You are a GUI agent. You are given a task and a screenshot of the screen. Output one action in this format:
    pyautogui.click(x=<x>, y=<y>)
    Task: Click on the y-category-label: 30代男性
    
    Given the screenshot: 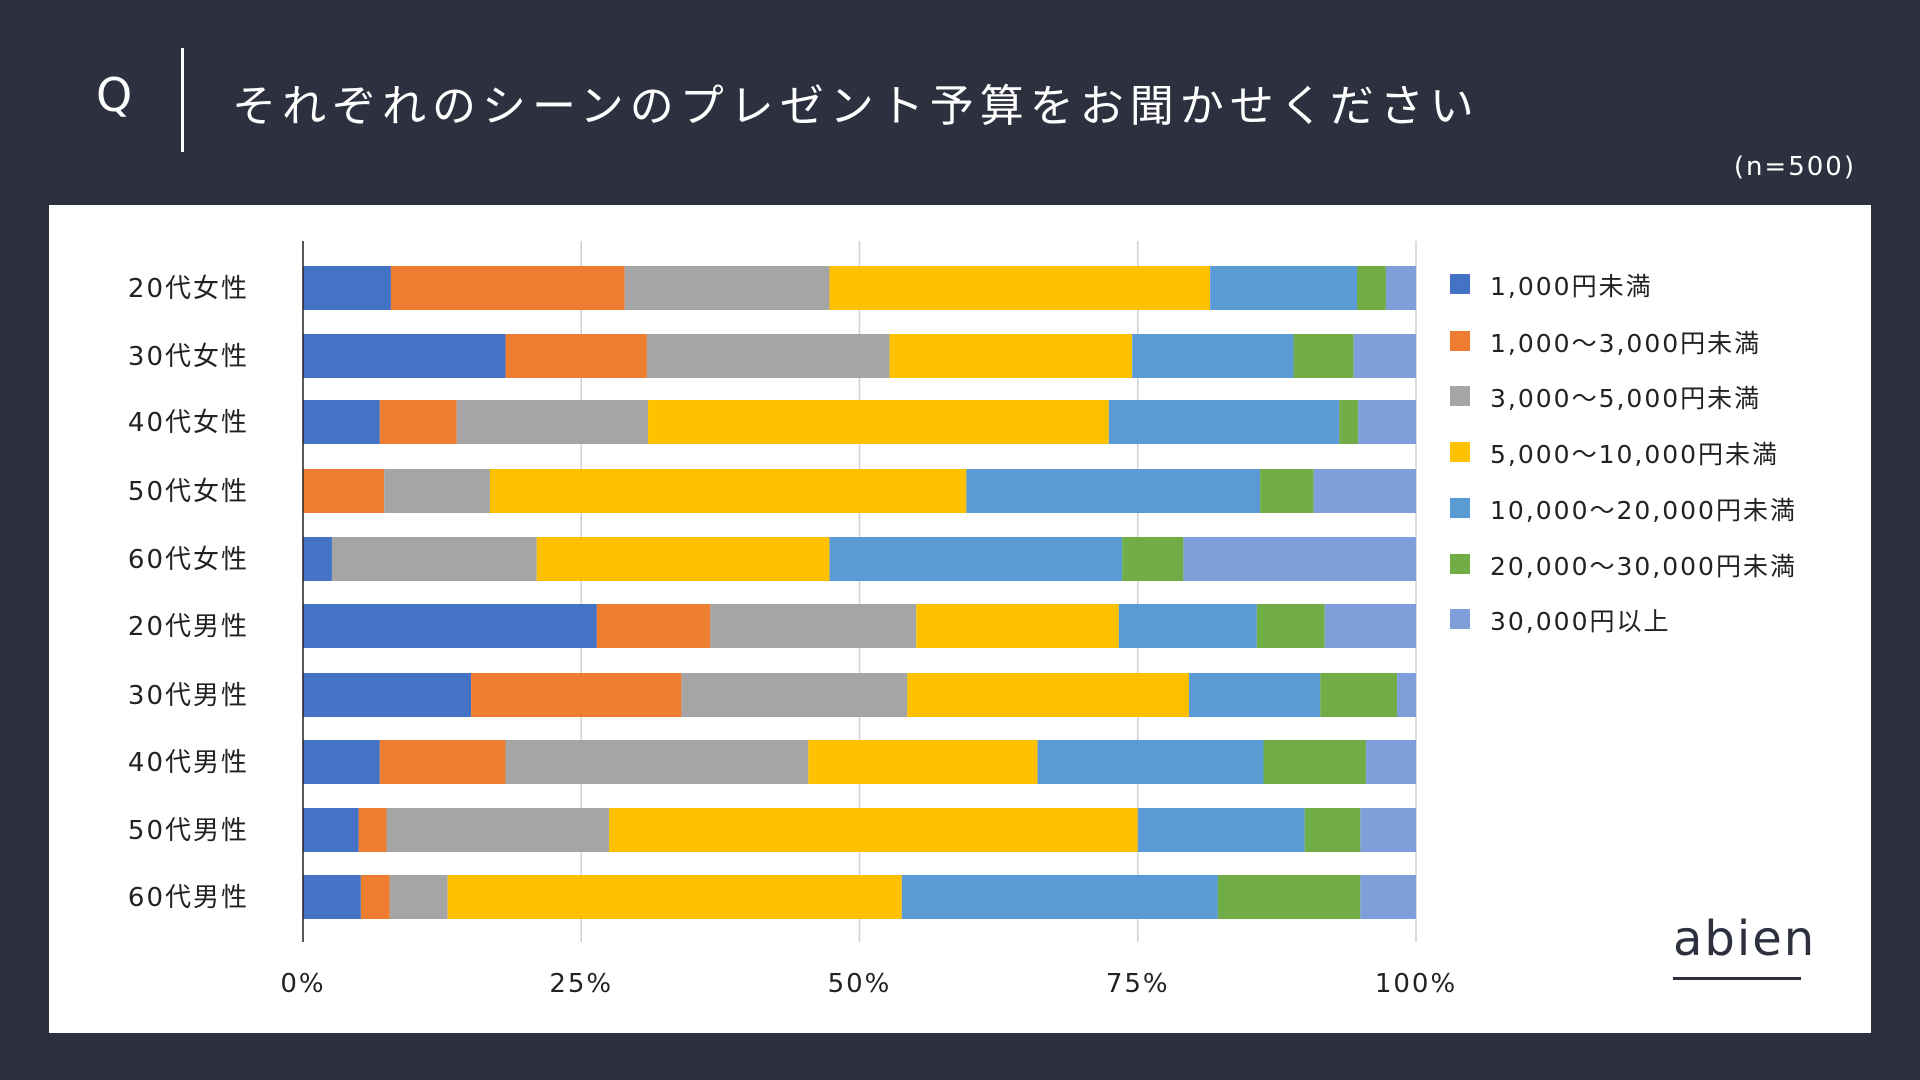 What is the action you would take?
    pyautogui.click(x=188, y=696)
    